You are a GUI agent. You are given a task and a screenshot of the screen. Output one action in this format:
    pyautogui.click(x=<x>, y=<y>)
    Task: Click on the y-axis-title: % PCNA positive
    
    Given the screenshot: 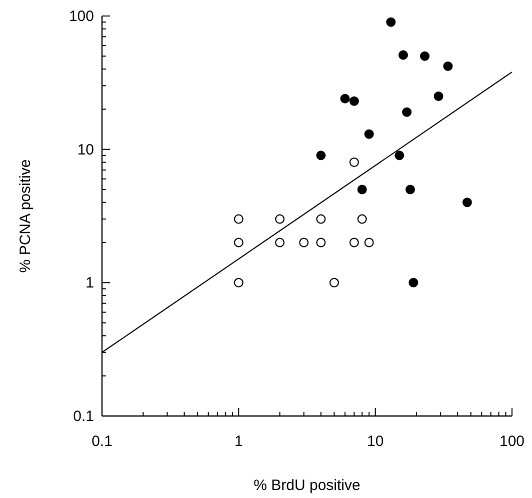 What is the action you would take?
    pyautogui.click(x=25, y=216)
    